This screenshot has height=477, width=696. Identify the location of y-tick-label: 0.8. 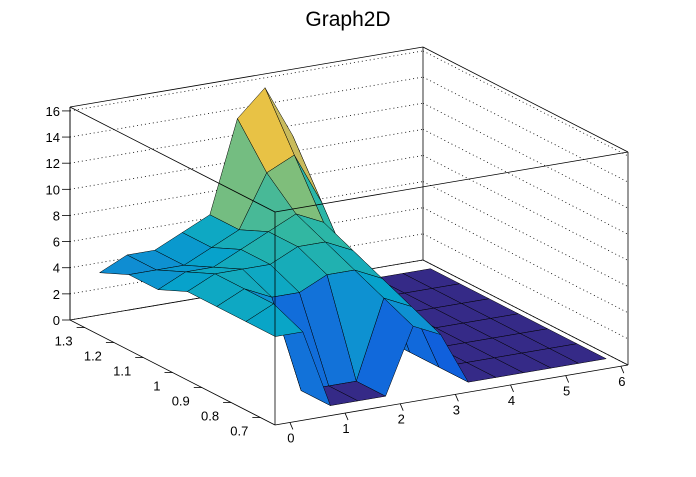
(210, 416).